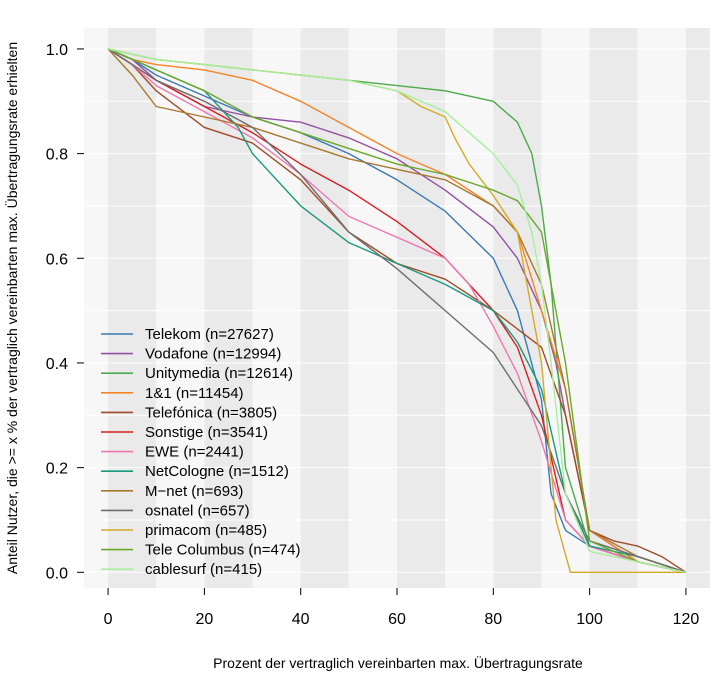 The width and height of the screenshot is (718, 677). Describe the element at coordinates (397, 619) in the screenshot. I see `x-tick-label: 60` at that location.